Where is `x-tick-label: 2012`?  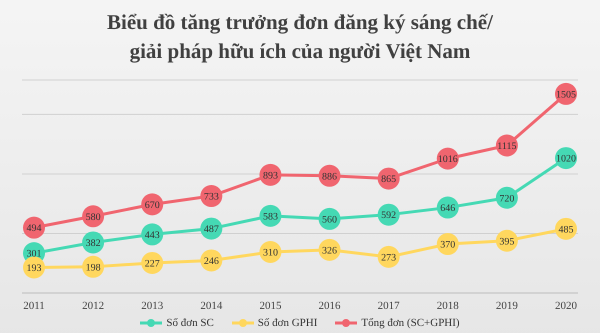
x-tick-label: 2012 is located at coordinates (93, 306).